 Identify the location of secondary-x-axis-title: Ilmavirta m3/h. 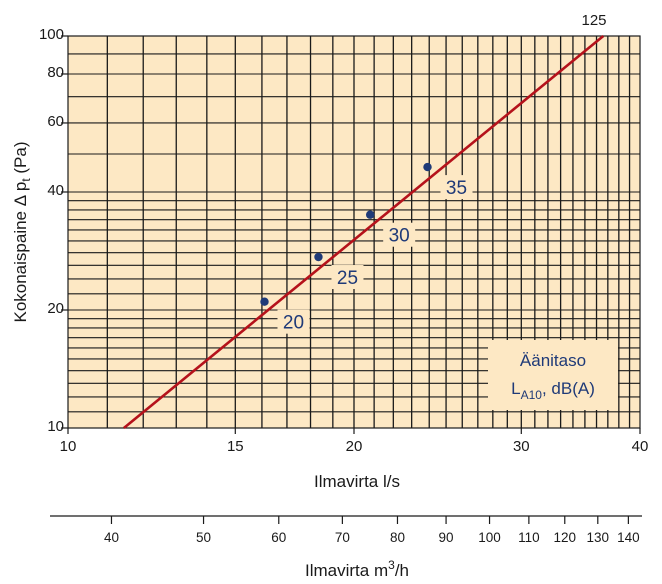
(357, 569).